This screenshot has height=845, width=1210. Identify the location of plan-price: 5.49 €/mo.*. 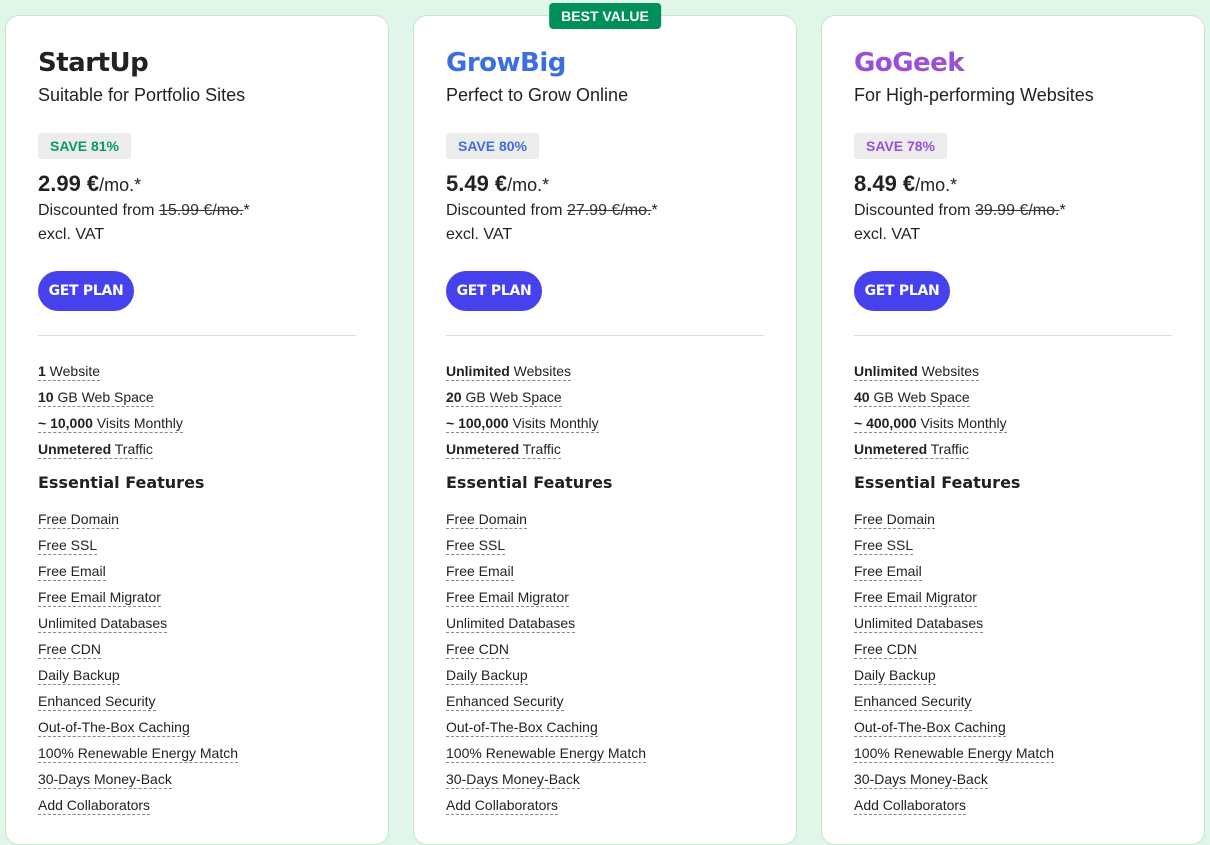
(497, 184).